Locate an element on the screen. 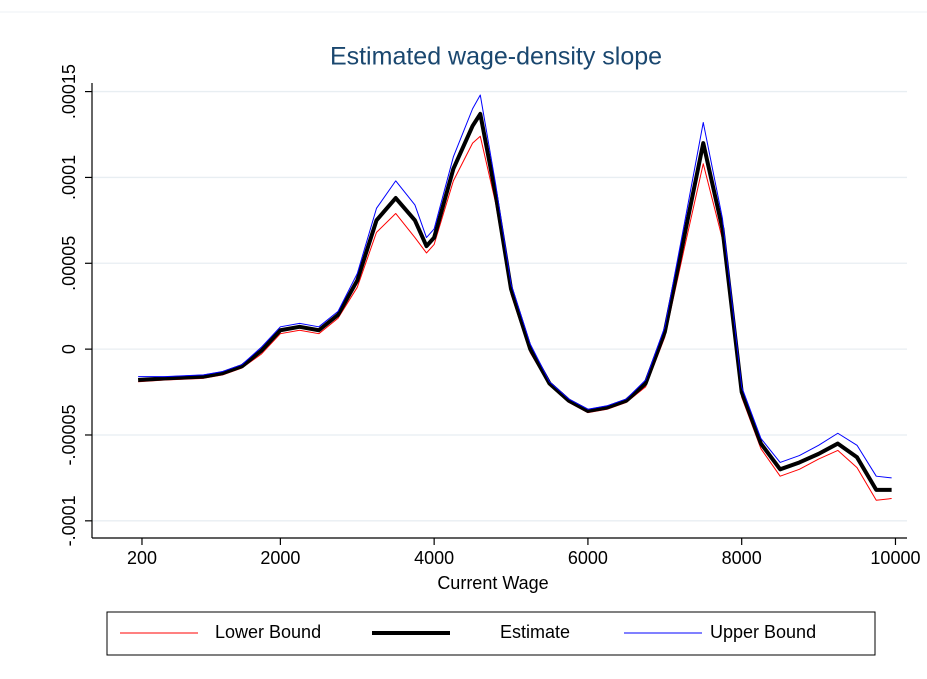 The height and width of the screenshot is (679, 927). y-tick-label: -.0001 is located at coordinates (69, 520).